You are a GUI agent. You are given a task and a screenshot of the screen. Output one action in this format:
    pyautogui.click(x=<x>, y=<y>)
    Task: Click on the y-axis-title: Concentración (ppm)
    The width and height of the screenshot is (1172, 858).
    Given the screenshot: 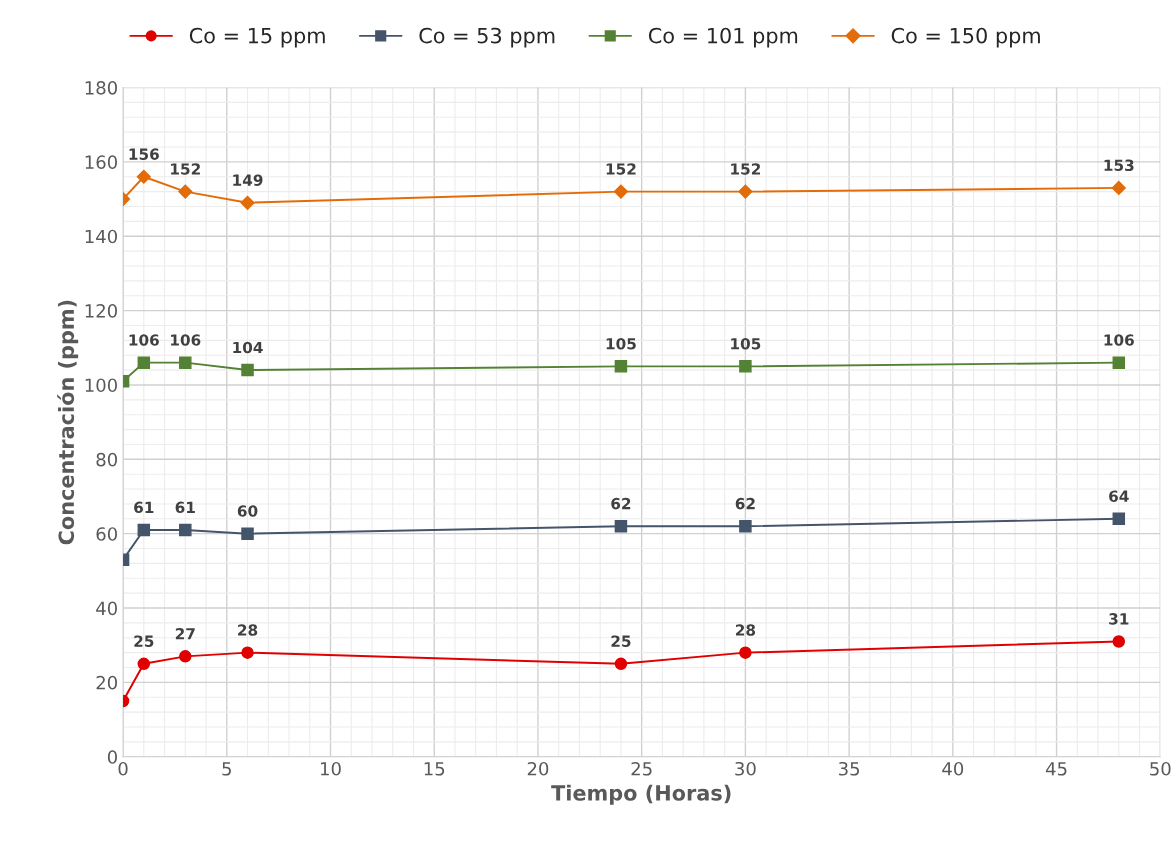 What is the action you would take?
    pyautogui.click(x=68, y=422)
    